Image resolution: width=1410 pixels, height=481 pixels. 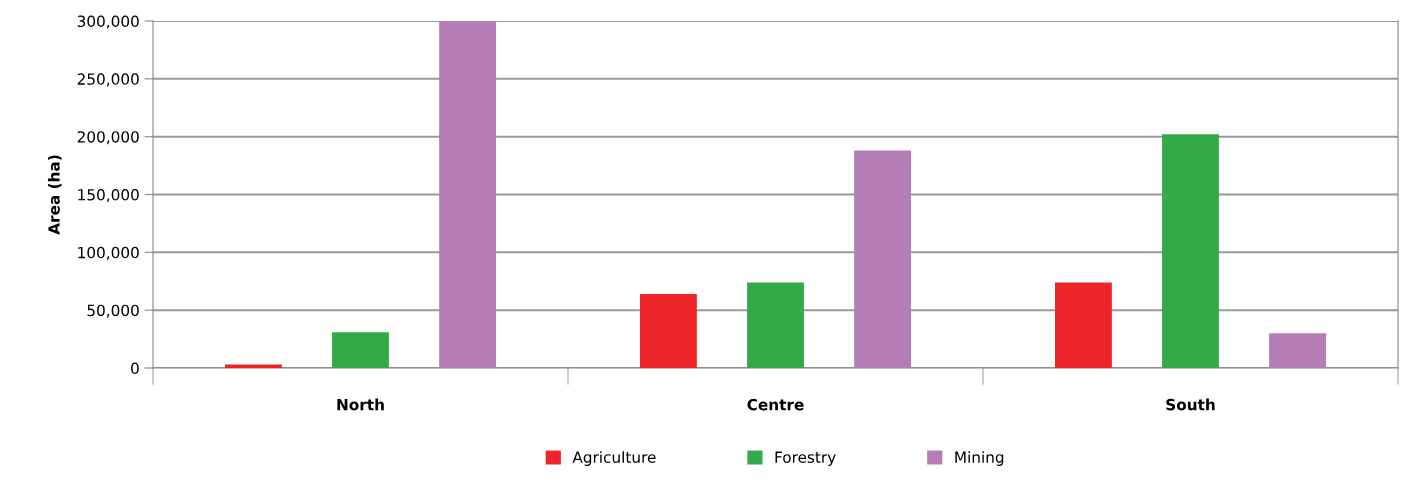 What do you see at coordinates (805, 458) in the screenshot?
I see `legend-label: Forestry` at bounding box center [805, 458].